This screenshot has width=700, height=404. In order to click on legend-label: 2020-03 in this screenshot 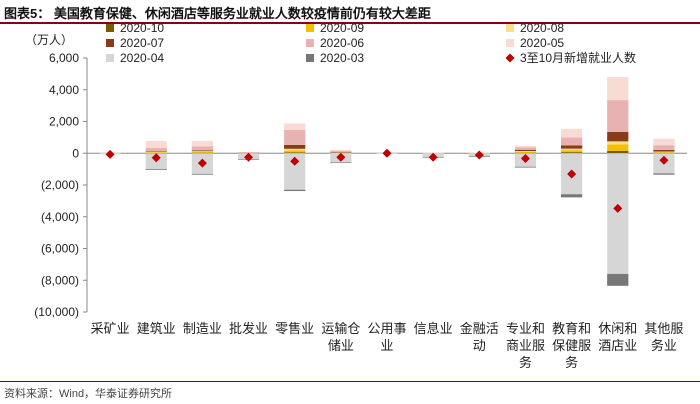, I will do `click(342, 58)`.